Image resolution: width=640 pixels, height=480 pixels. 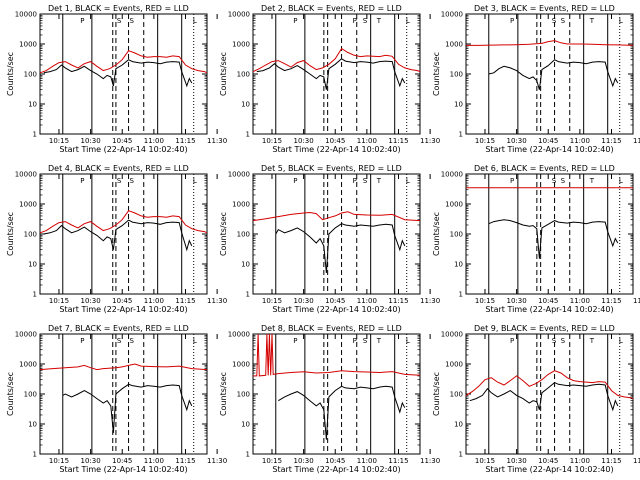 What do you see at coordinates (331, 328) in the screenshot?
I see `chart-title: Det 8, BLACK = Events, RED = LLD` at bounding box center [331, 328].